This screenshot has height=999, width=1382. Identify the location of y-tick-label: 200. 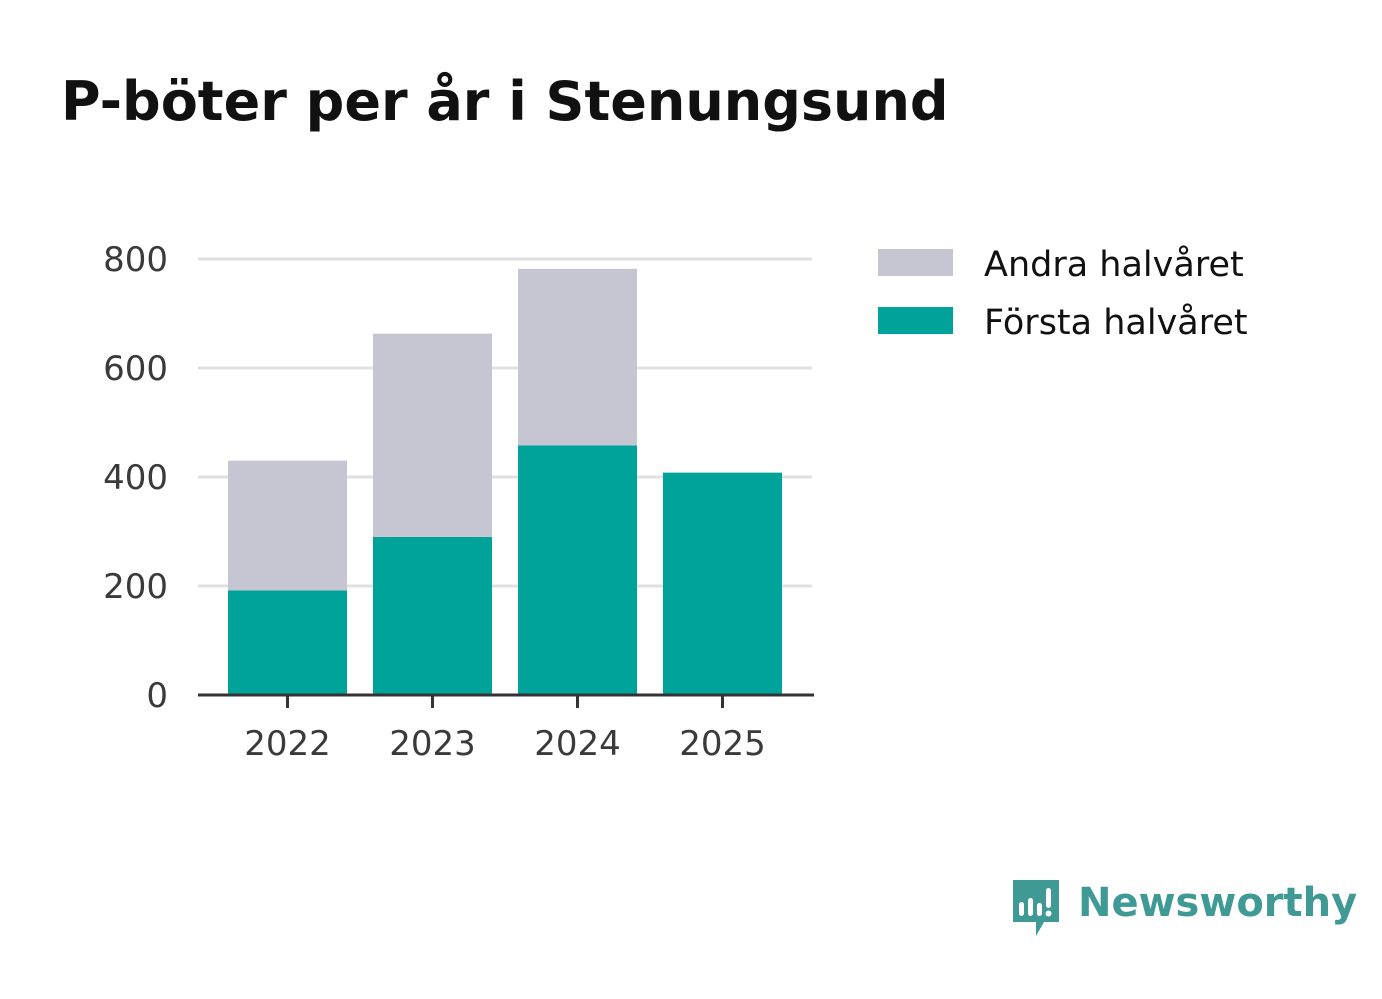
(135, 587).